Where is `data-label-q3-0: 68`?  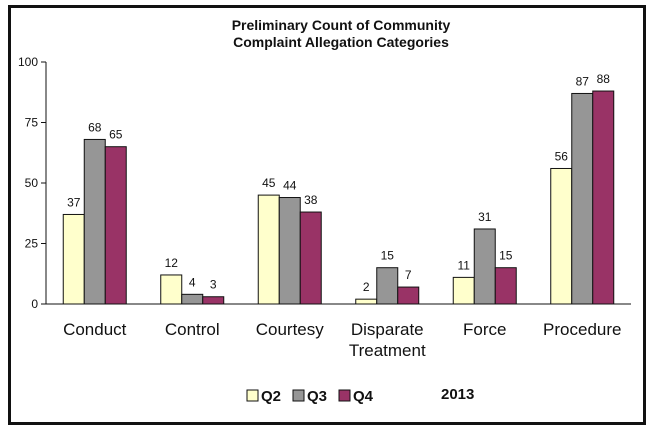 data-label-q3-0: 68 is located at coordinates (95, 127).